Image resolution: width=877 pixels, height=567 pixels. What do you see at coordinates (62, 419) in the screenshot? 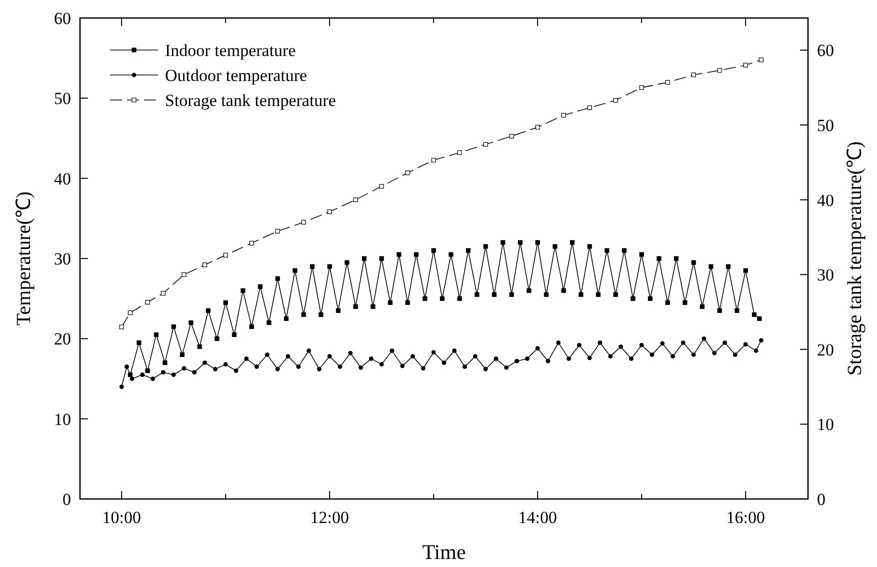
I see `y-tick-label: 10` at bounding box center [62, 419].